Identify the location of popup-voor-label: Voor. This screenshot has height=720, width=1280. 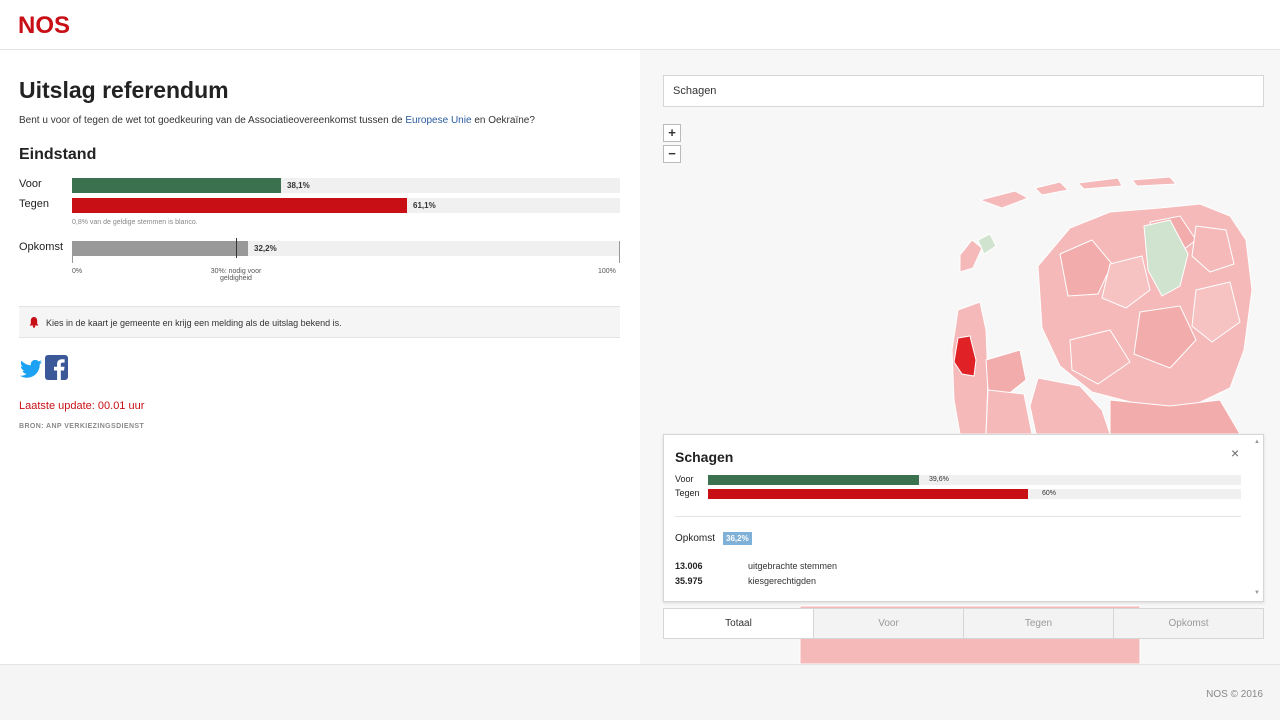
(684, 479).